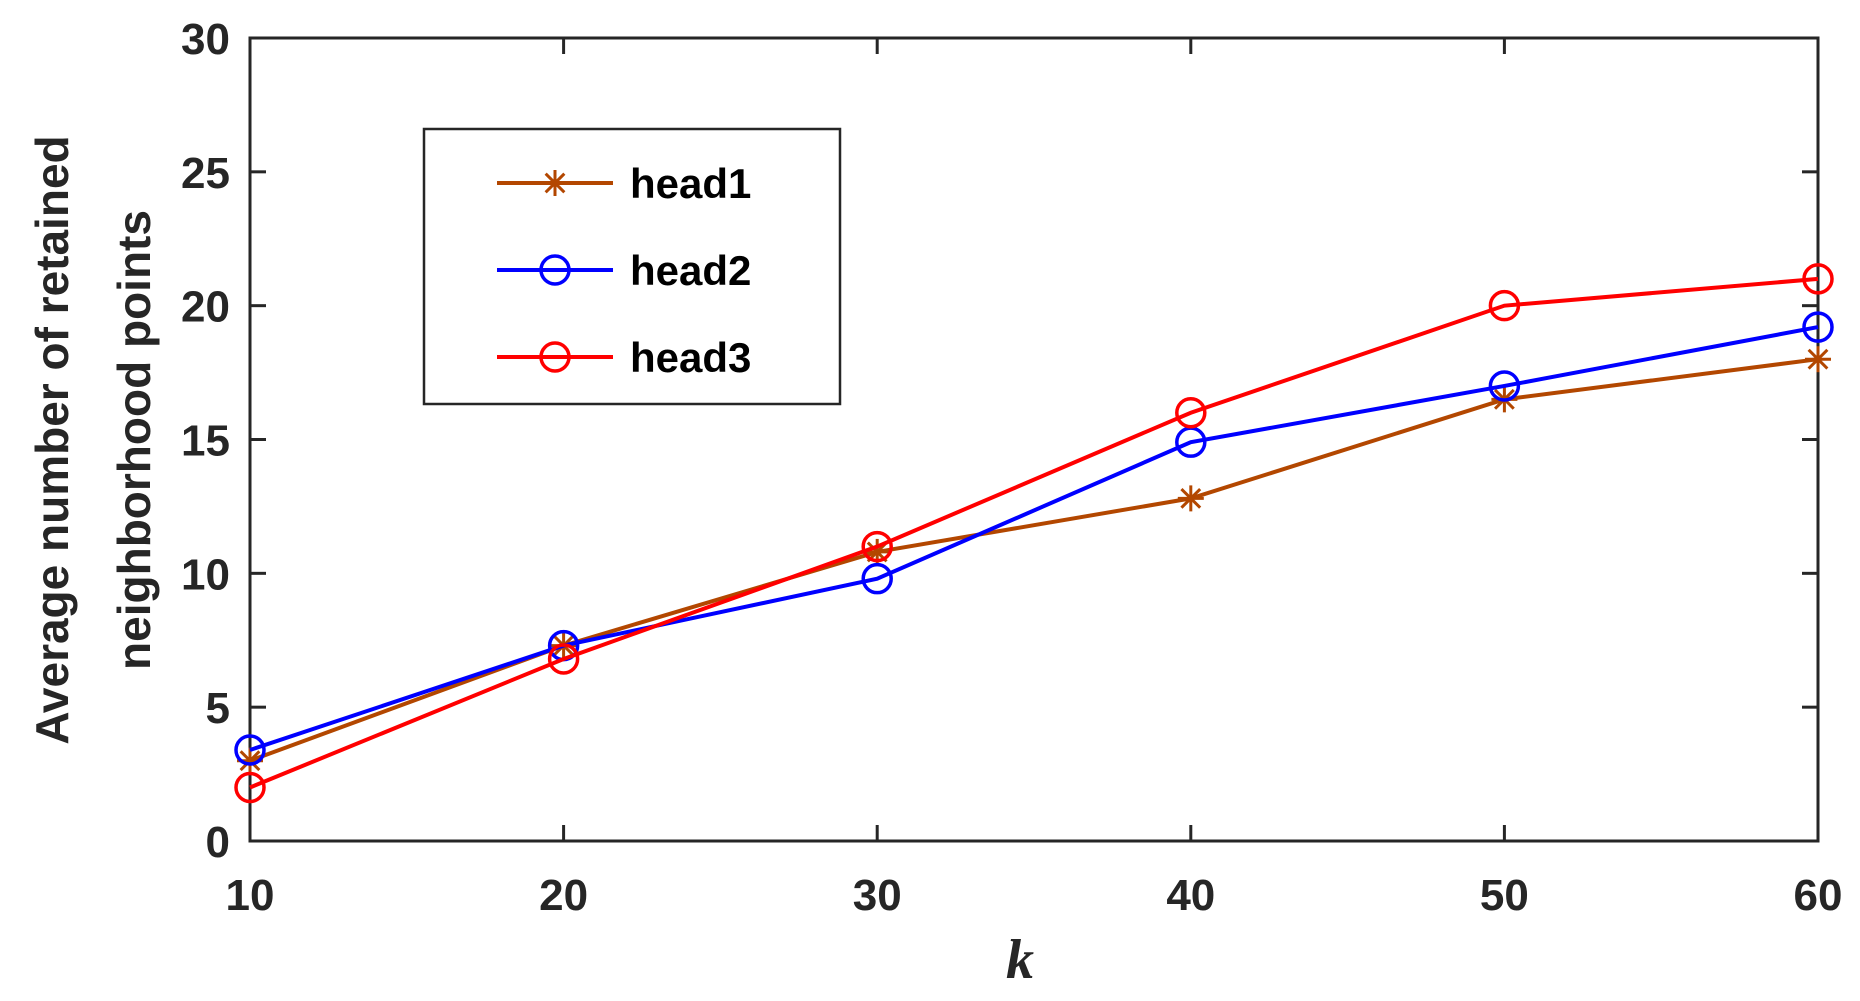 The image size is (1860, 1001). What do you see at coordinates (134, 440) in the screenshot?
I see `y-axis-label-line-2: neighborhood points` at bounding box center [134, 440].